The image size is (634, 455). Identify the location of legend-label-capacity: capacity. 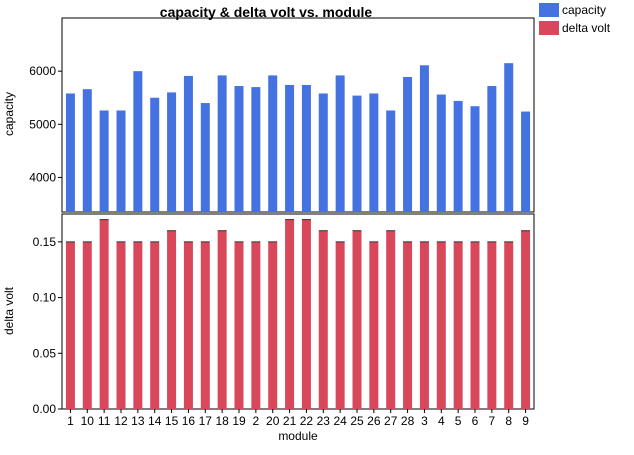
(584, 10).